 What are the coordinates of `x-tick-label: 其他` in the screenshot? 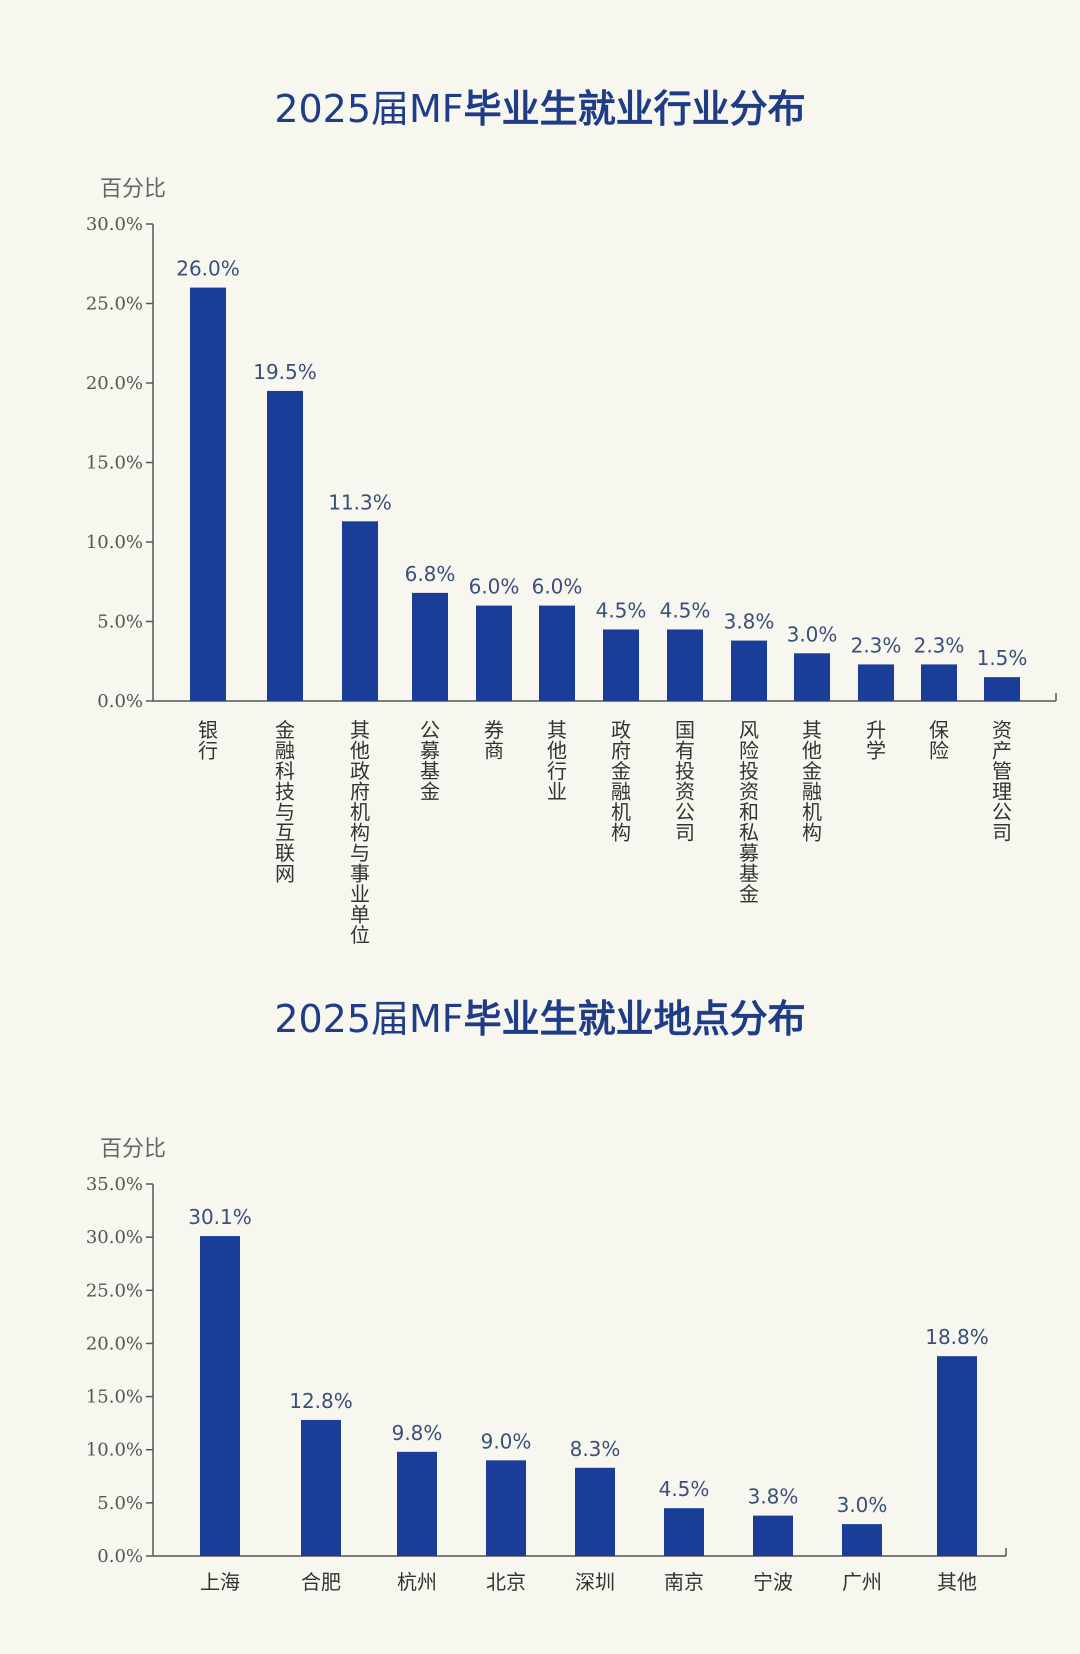 It's located at (957, 1582).